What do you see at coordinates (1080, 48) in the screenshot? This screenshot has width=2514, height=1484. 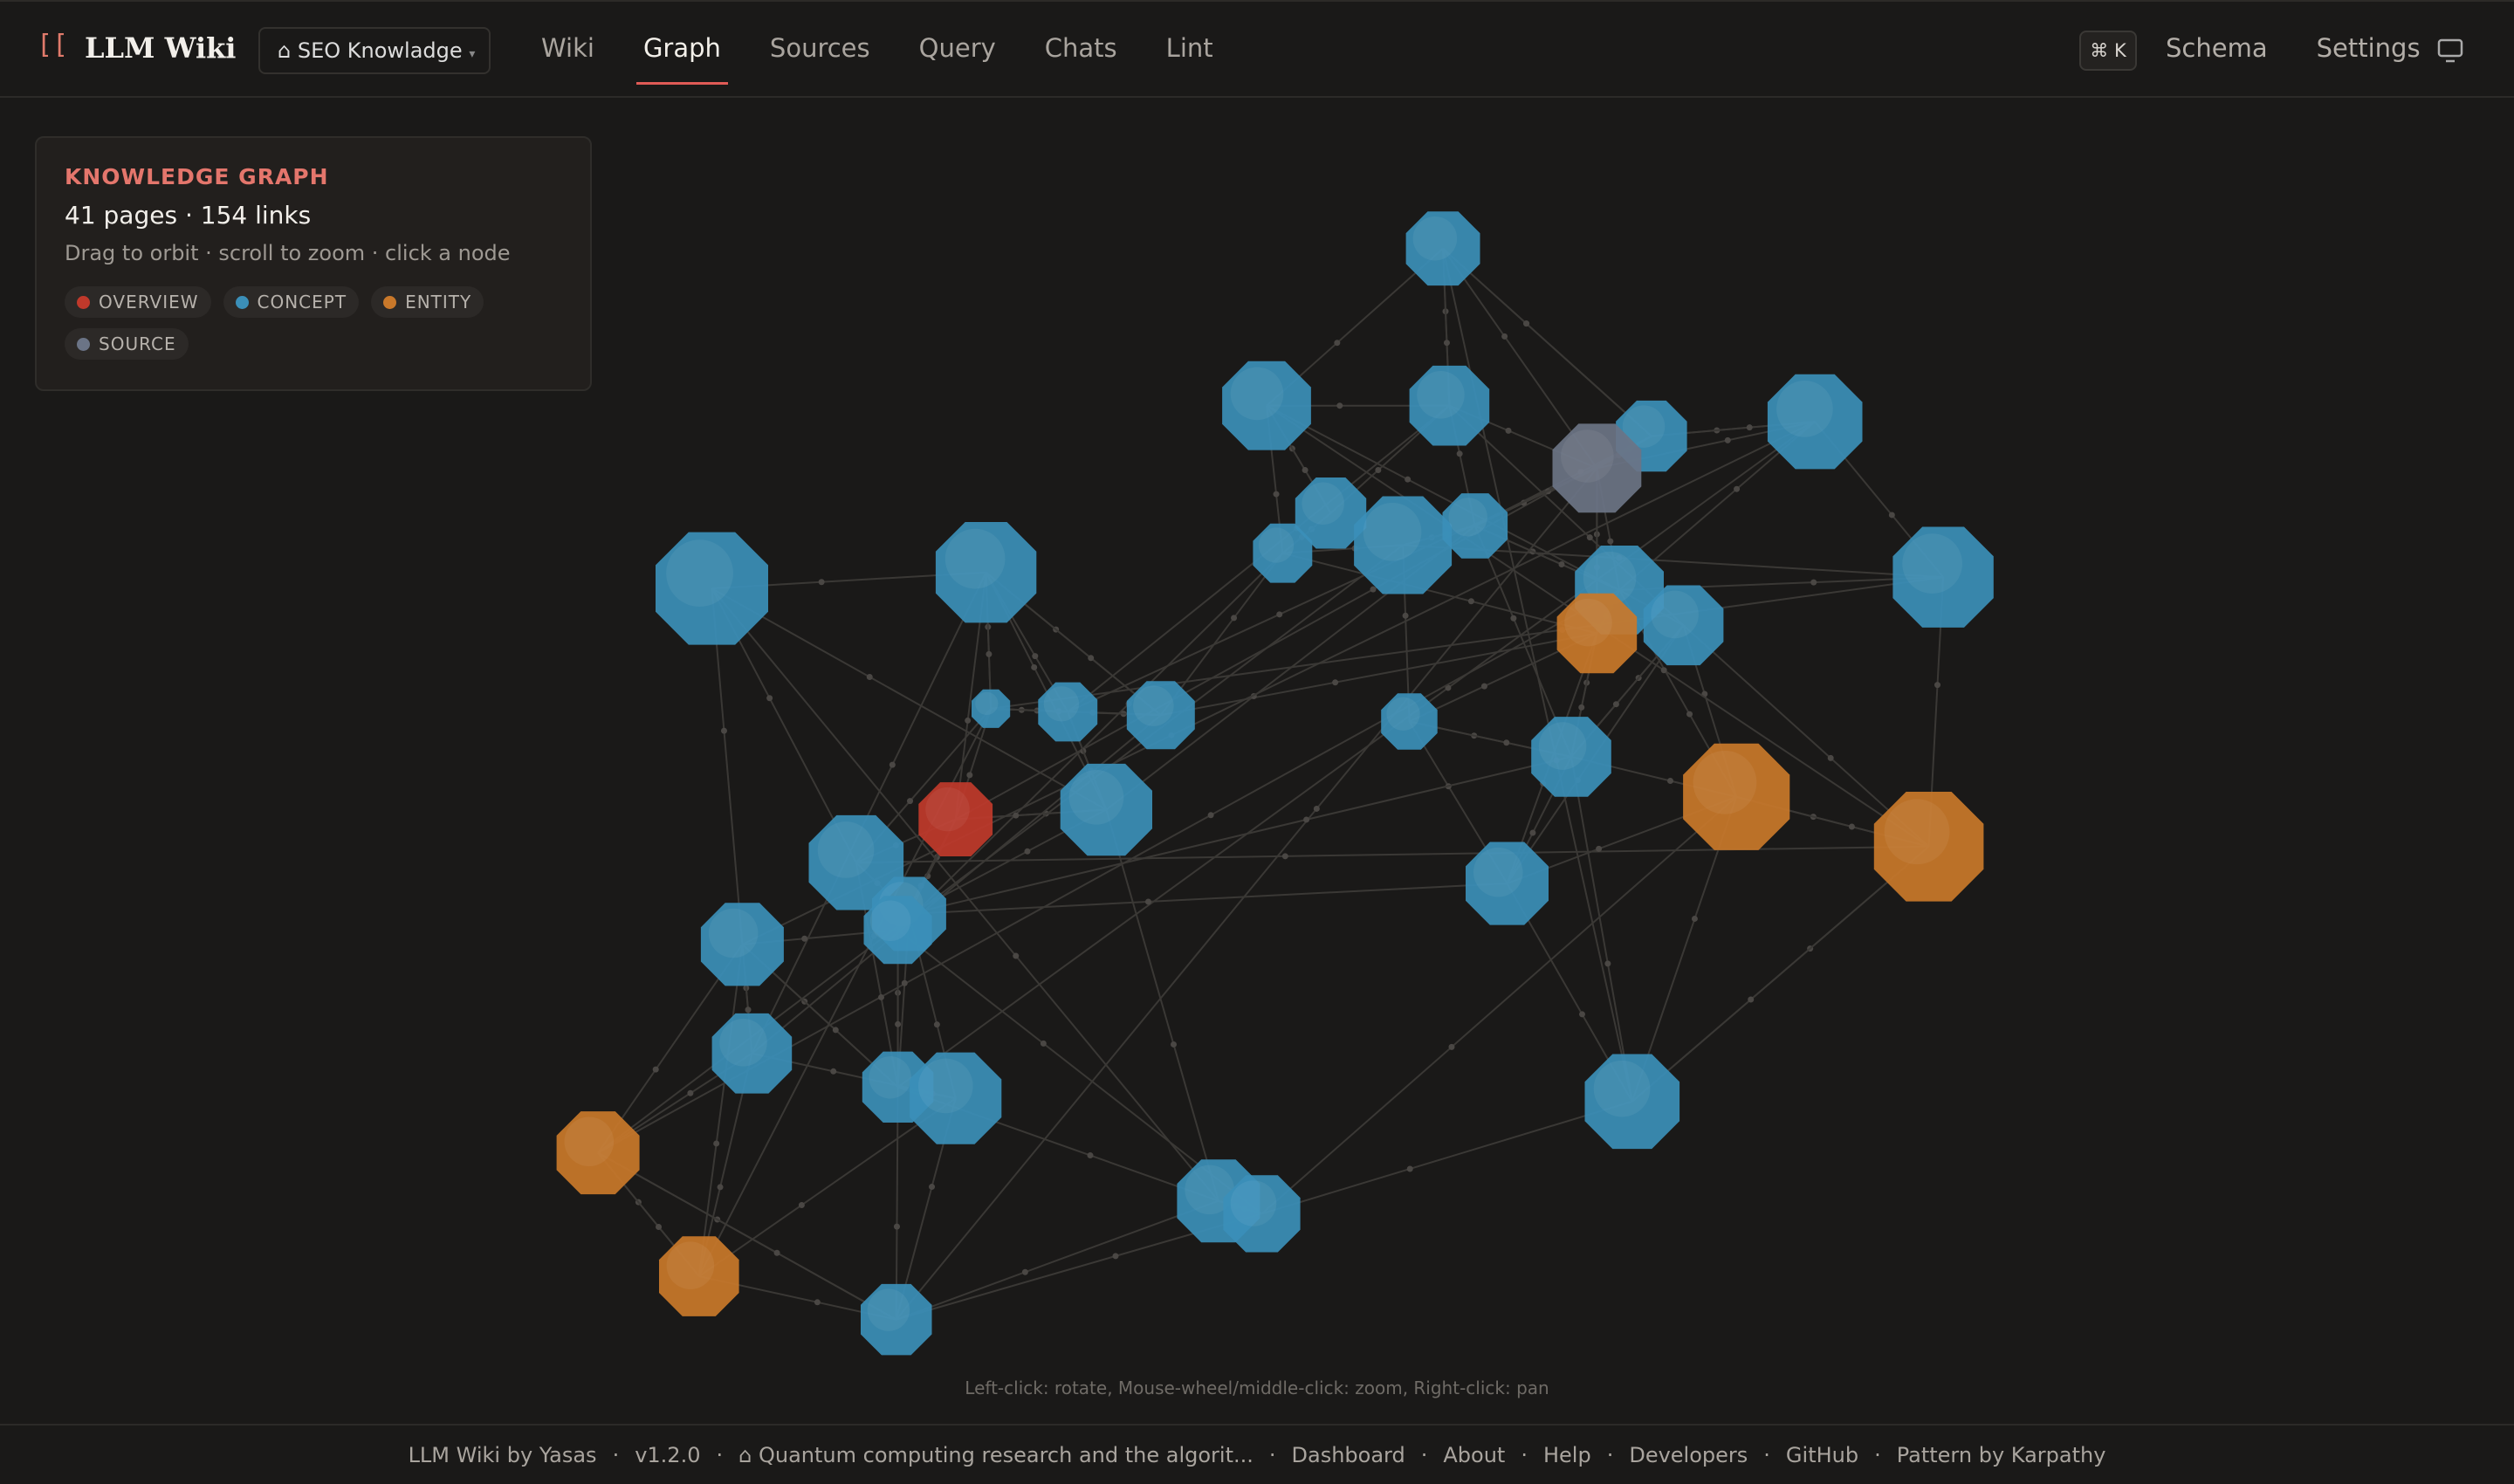 I see `nav-link: Chats` at bounding box center [1080, 48].